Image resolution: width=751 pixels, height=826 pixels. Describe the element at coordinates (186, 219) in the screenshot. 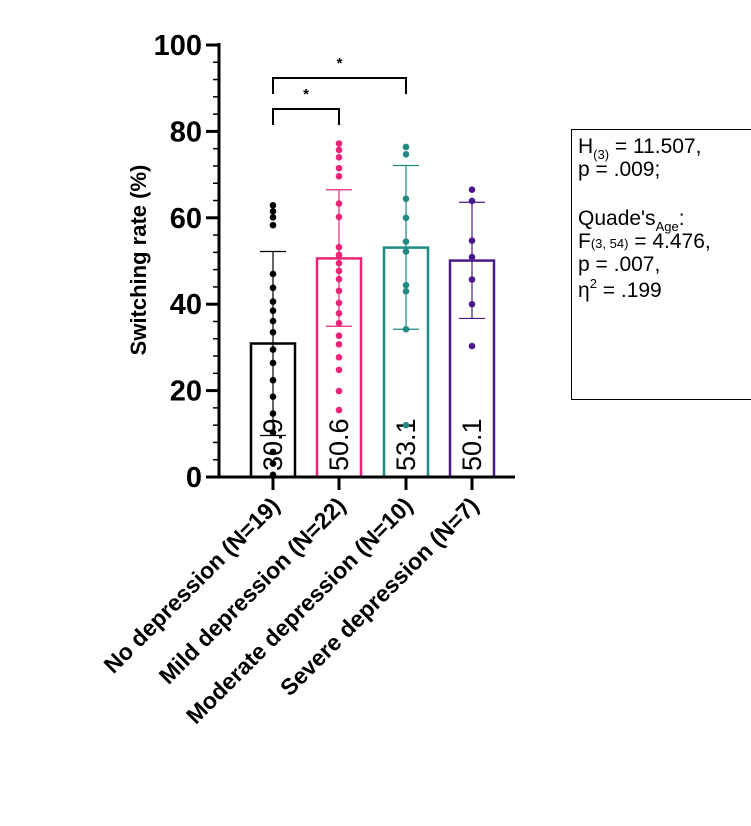

I see `y-tick-label: 60` at that location.